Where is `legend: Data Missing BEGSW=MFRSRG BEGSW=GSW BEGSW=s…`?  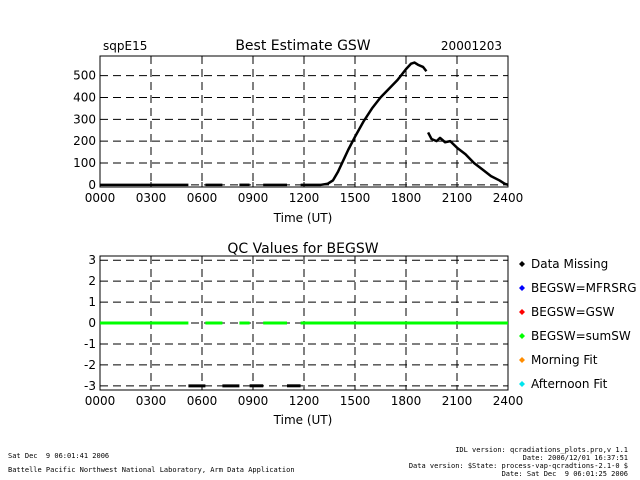 legend: Data Missing BEGSW=MFRSRG BEGSW=GSW BEGSW=s… is located at coordinates (578, 324).